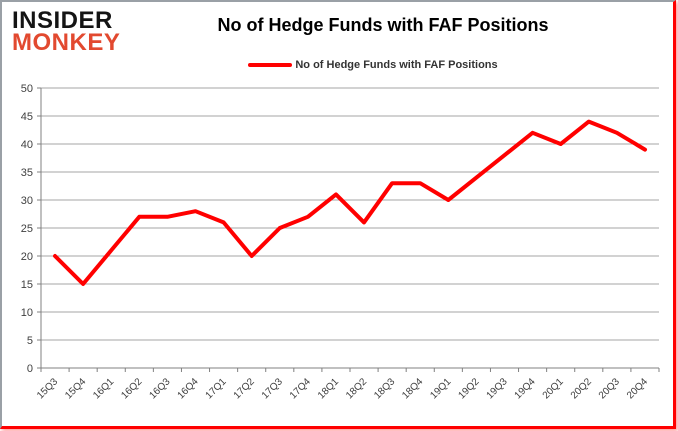 The image size is (678, 431). I want to click on legend: No of Hedge Funds with FAF Positions, so click(373, 65).